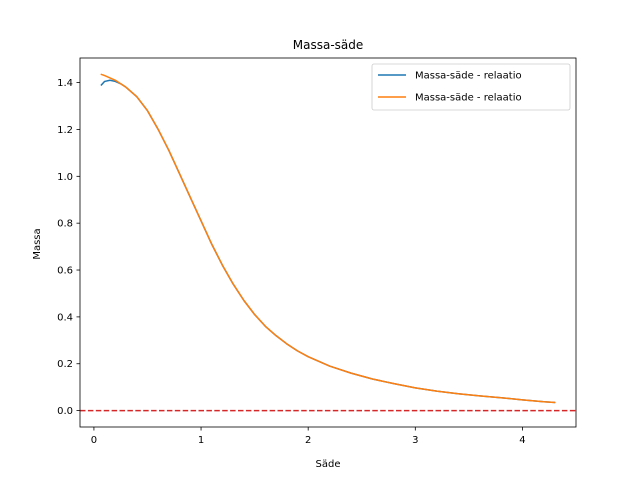 This screenshot has height=484, width=640. Describe the element at coordinates (65, 130) in the screenshot. I see `y-tick-label: 1.2` at that location.